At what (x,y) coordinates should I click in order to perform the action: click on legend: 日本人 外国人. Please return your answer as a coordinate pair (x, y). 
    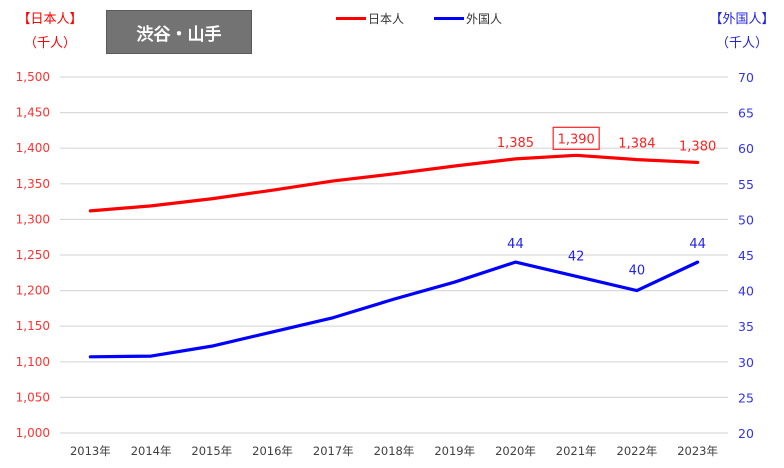
    Looking at the image, I should click on (419, 18).